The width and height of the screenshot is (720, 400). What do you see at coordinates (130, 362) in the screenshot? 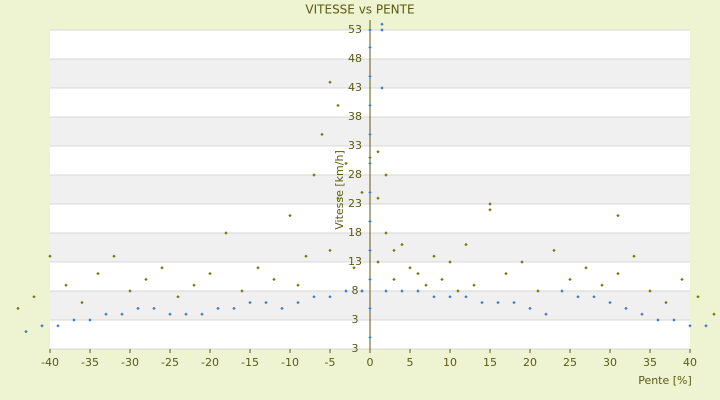
I see `x-tick-label: -30` at bounding box center [130, 362].